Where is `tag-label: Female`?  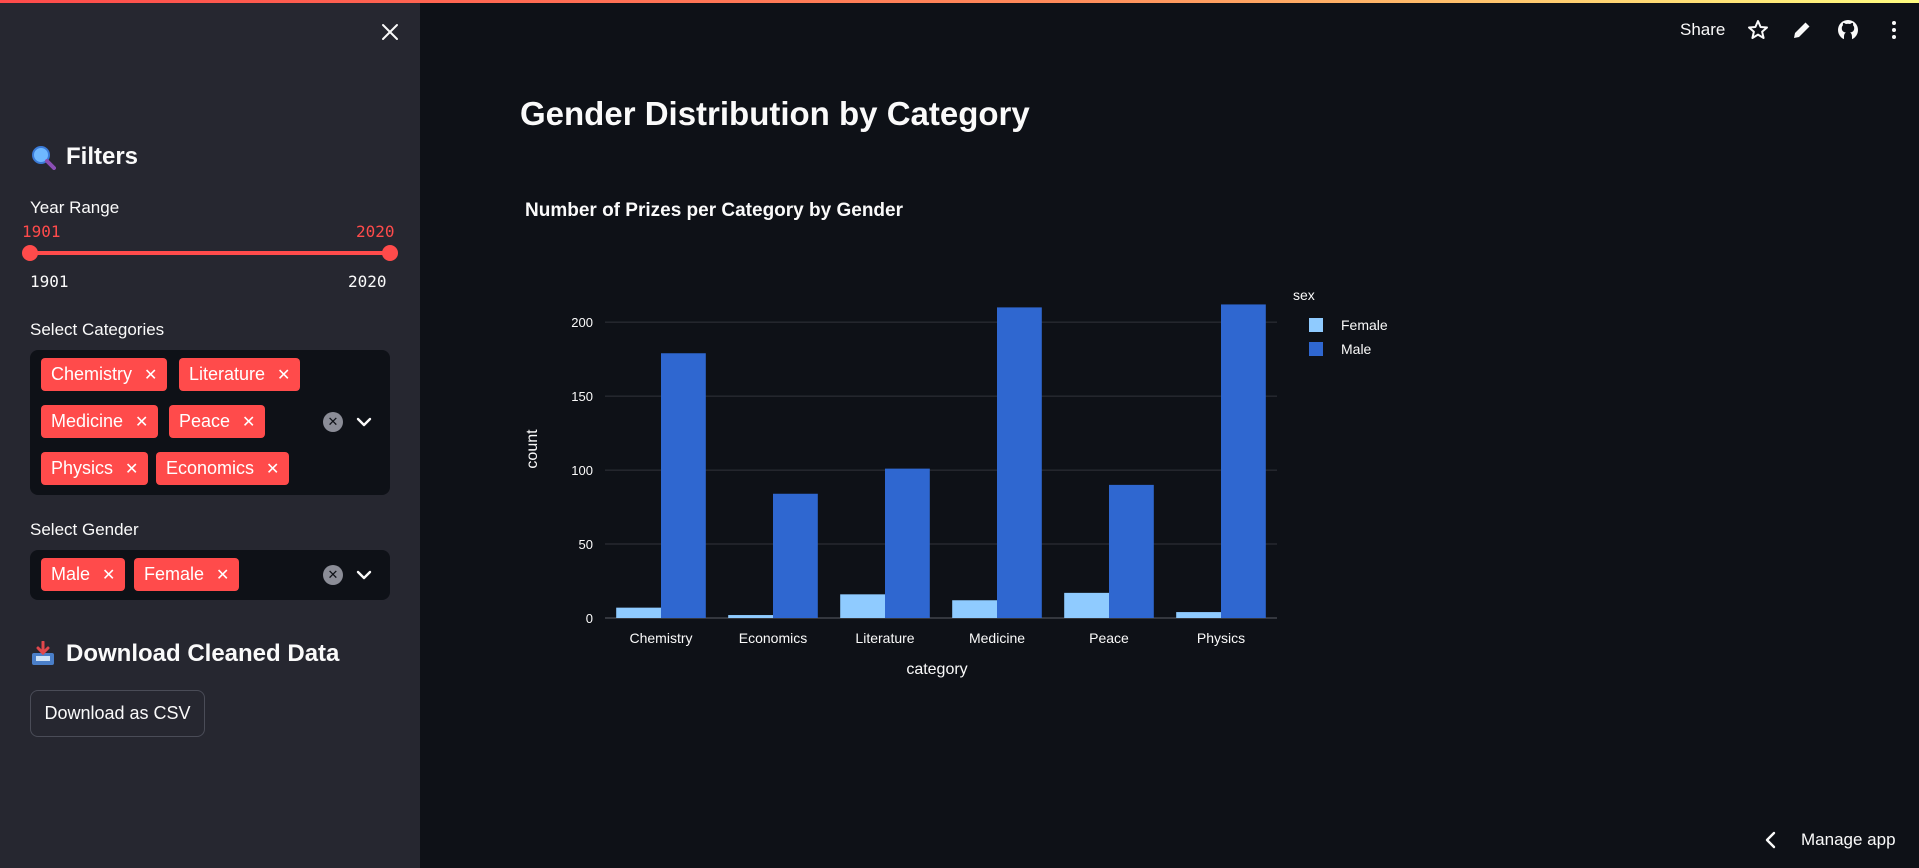 tag-label: Female is located at coordinates (174, 574).